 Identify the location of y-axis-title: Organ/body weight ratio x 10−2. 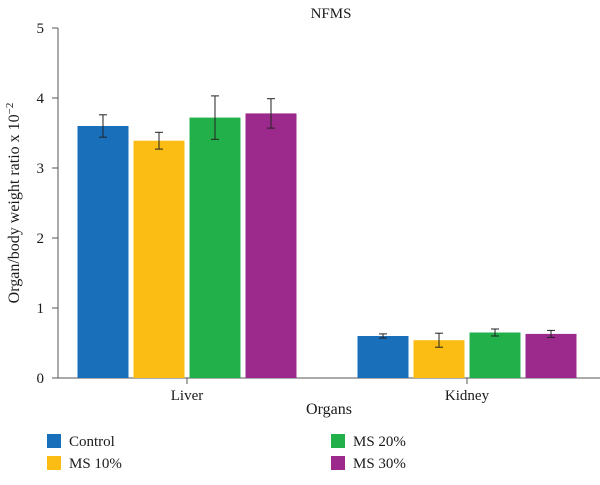
(13, 203).